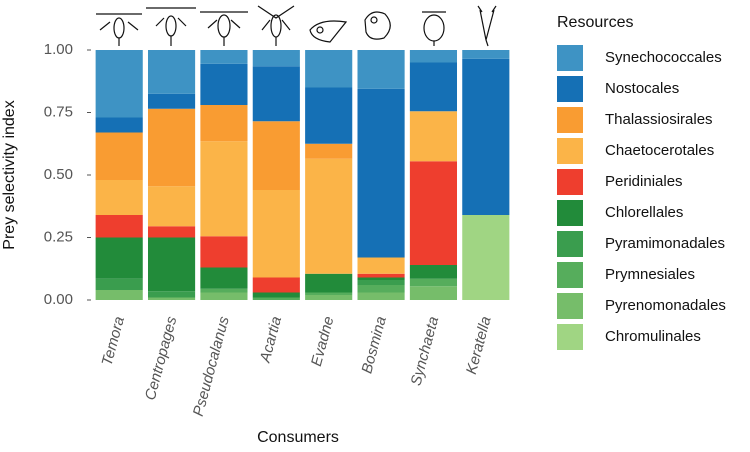 This screenshot has width=750, height=452. Describe the element at coordinates (665, 305) in the screenshot. I see `legend-label: Pyrenomonadales` at that location.